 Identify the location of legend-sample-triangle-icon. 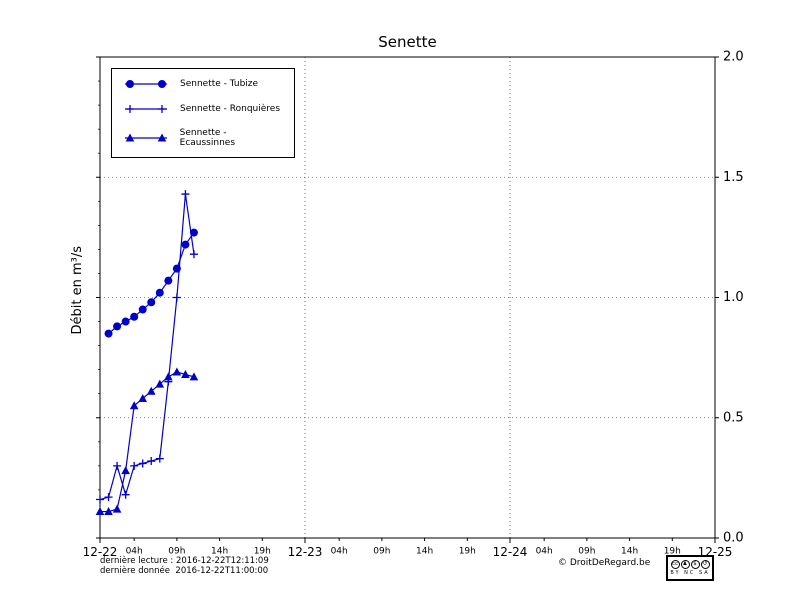
(146, 137).